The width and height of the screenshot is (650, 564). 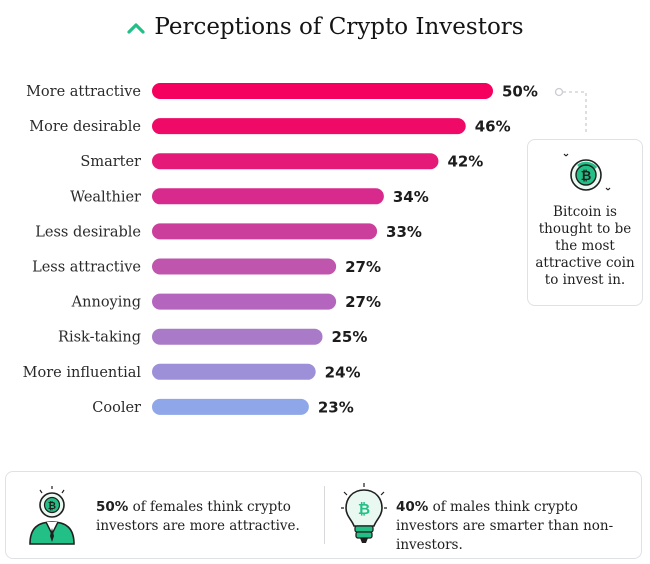 I want to click on category-label: Annoying, so click(x=106, y=303).